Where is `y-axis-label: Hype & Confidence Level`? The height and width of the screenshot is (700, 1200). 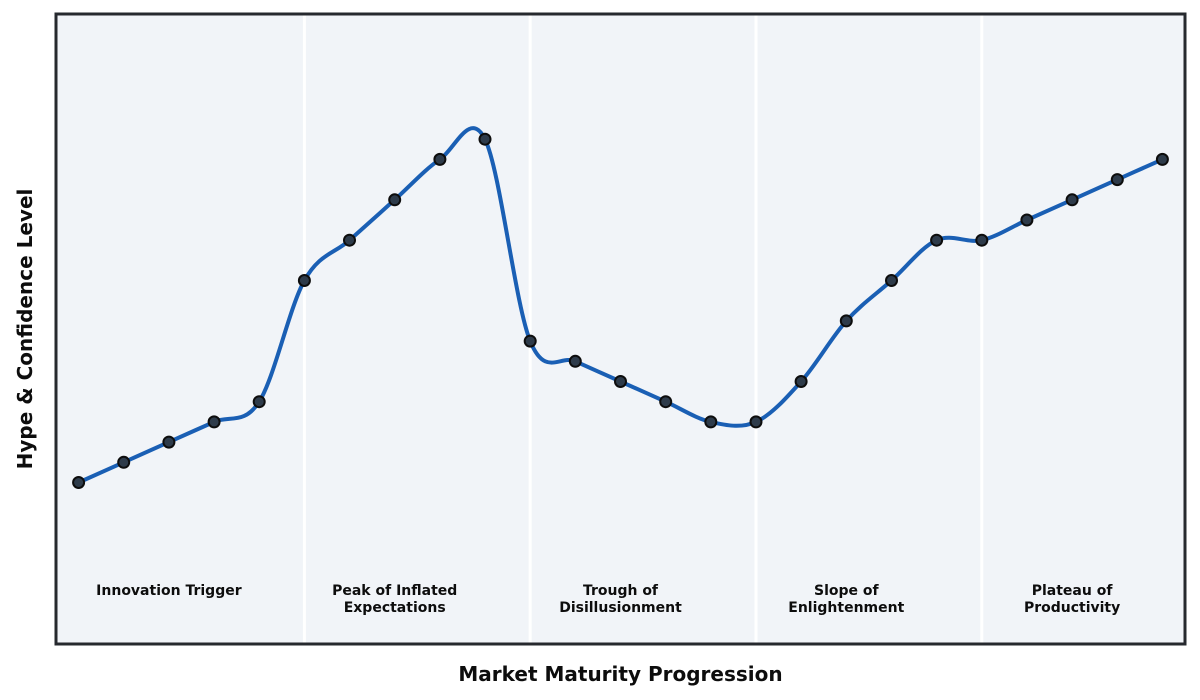 y-axis-label: Hype & Confidence Level is located at coordinates (25, 329).